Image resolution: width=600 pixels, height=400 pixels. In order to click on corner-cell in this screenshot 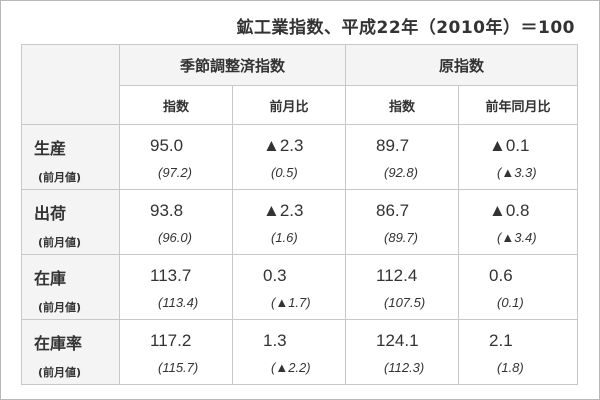, I will do `click(70, 84)`.